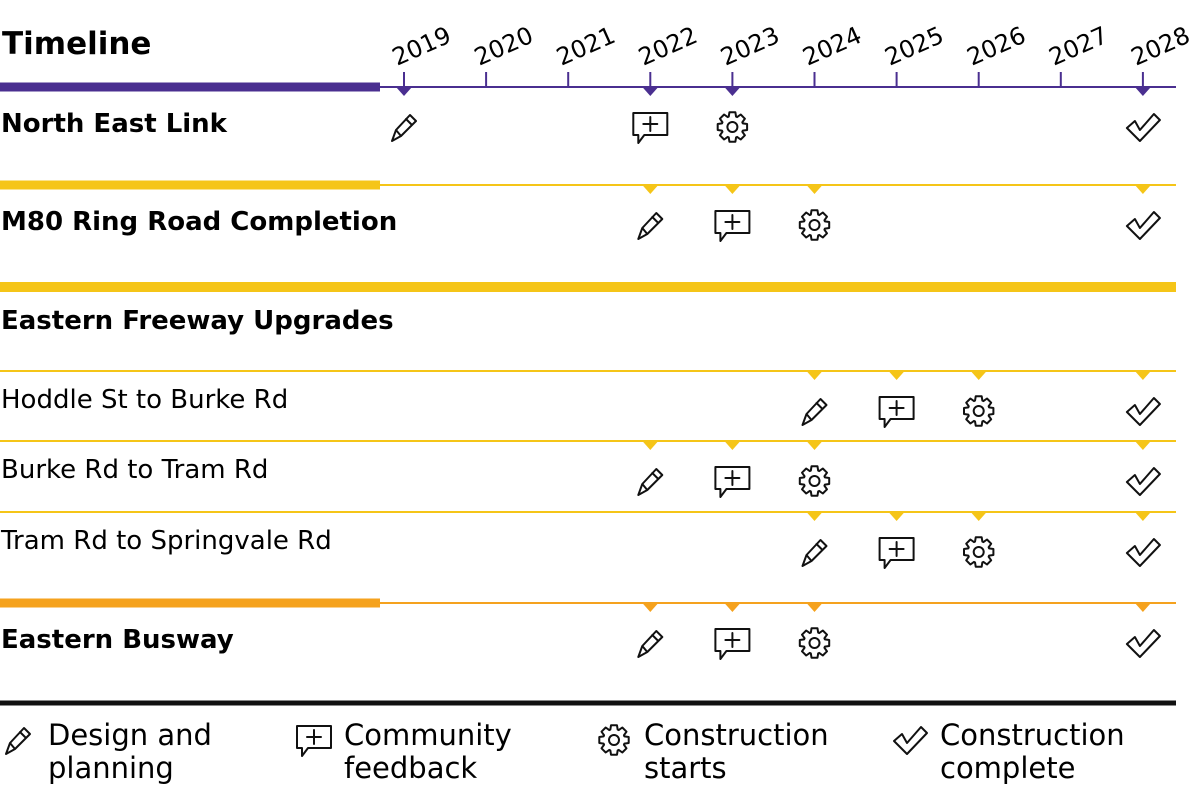  What do you see at coordinates (1078, 46) in the screenshot?
I see `year-tick-label: 2027` at bounding box center [1078, 46].